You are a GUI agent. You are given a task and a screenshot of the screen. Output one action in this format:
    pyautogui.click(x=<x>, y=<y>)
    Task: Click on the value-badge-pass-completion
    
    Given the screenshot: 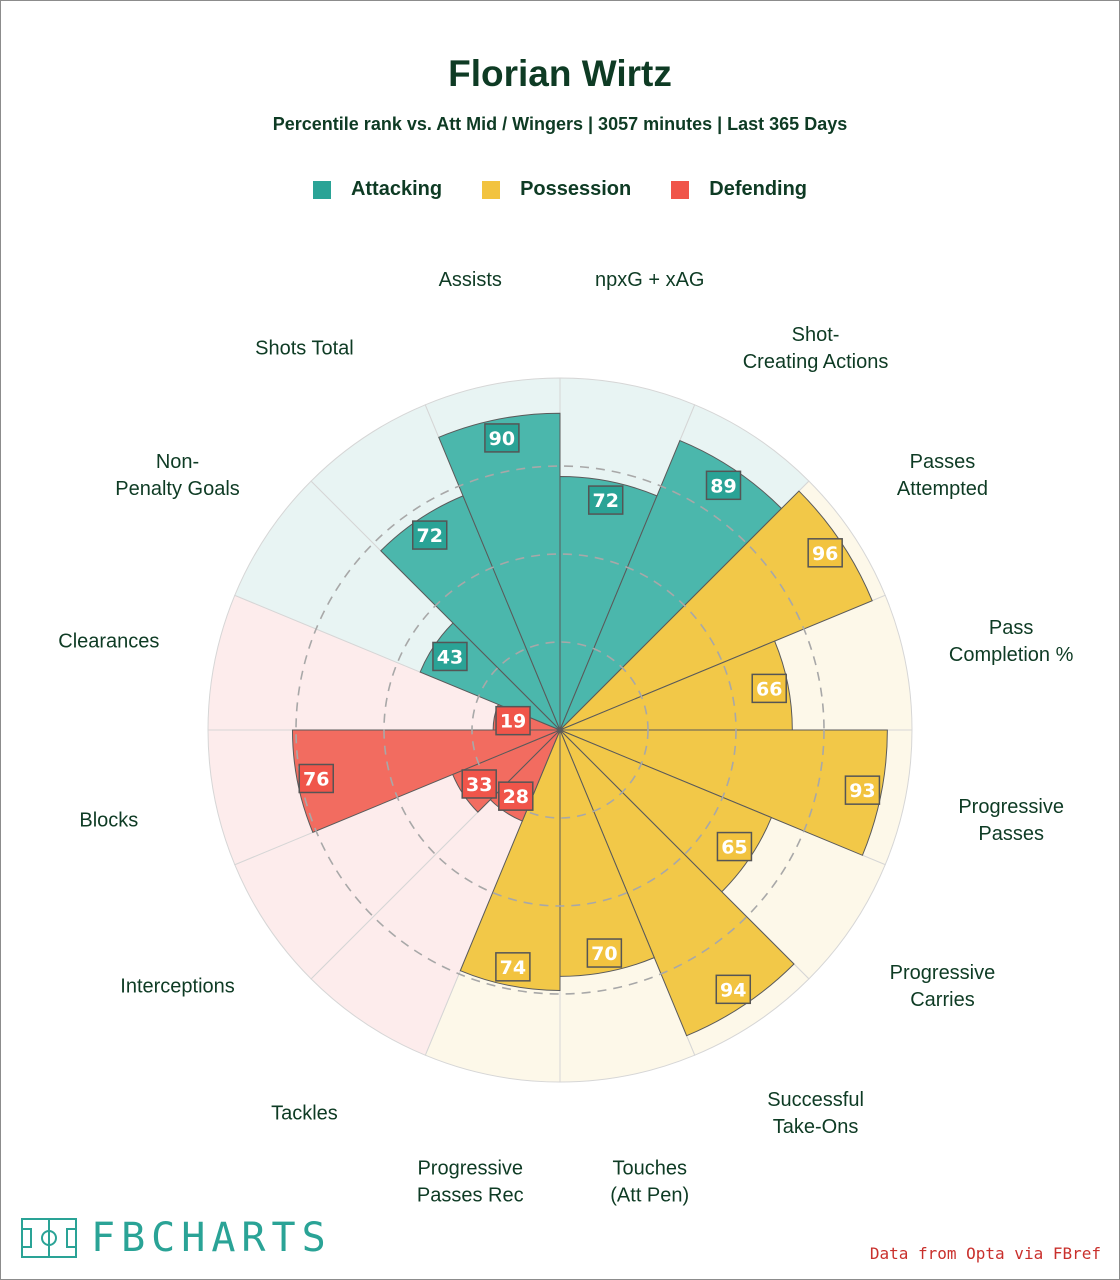 What is the action you would take?
    pyautogui.click(x=769, y=688)
    